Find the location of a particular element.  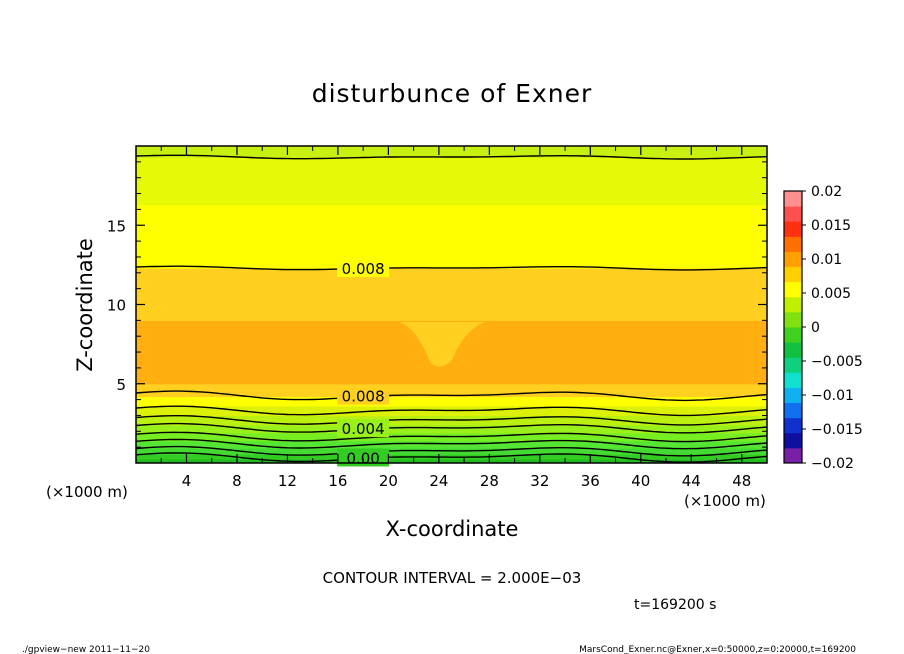

y-tick-label-0: 5 is located at coordinates (121, 385).